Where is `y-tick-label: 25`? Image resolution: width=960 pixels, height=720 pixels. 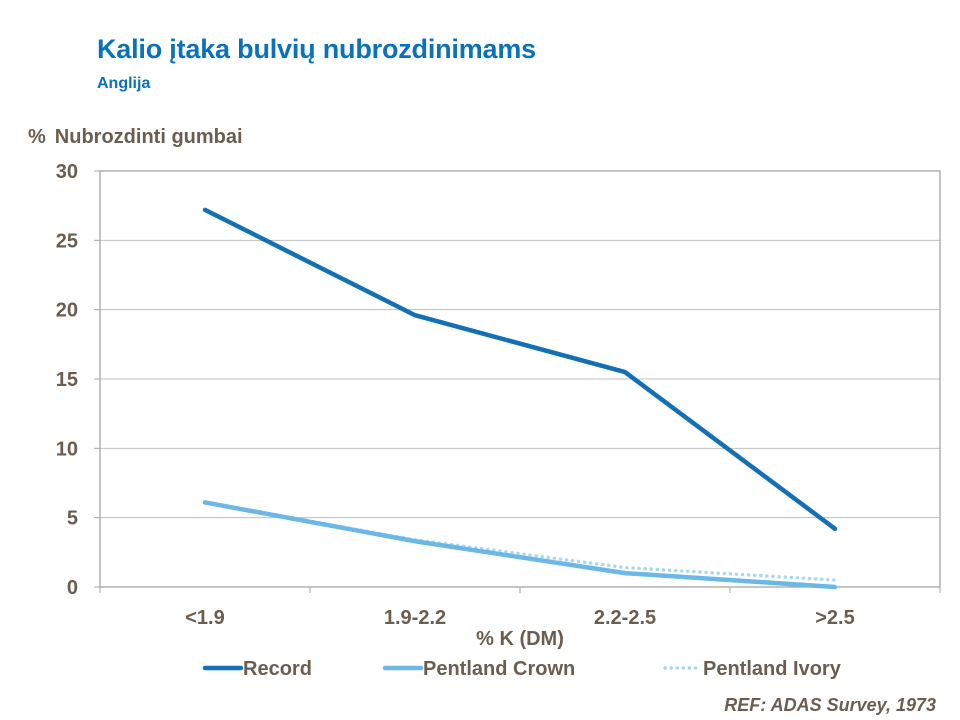
y-tick-label: 25 is located at coordinates (67, 241).